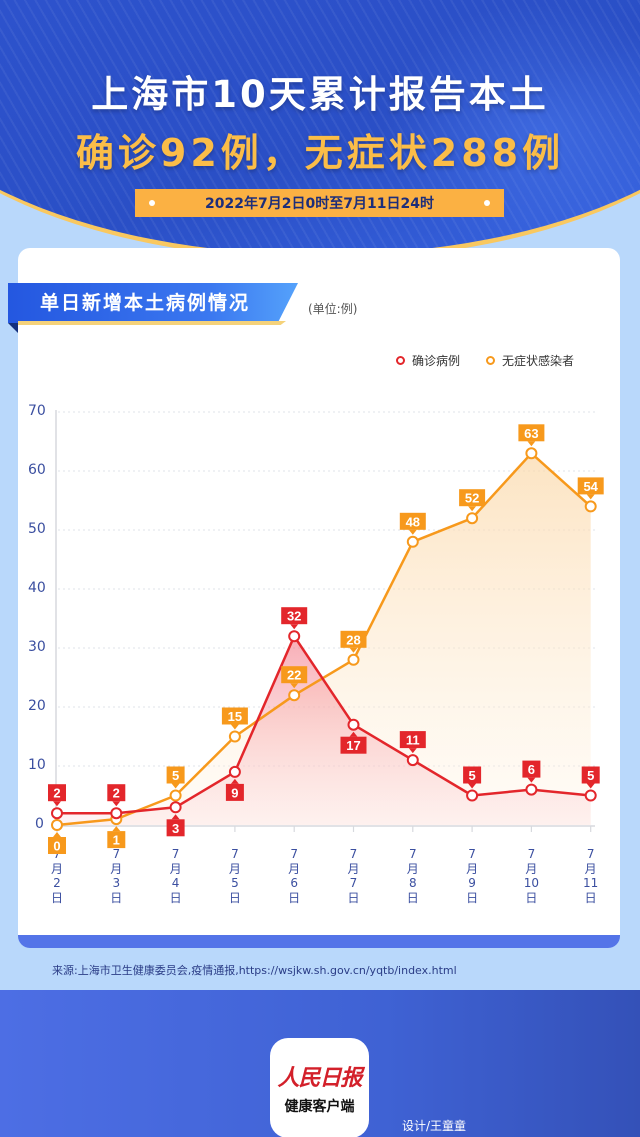  I want to click on y-tick-label: 30, so click(37, 647).